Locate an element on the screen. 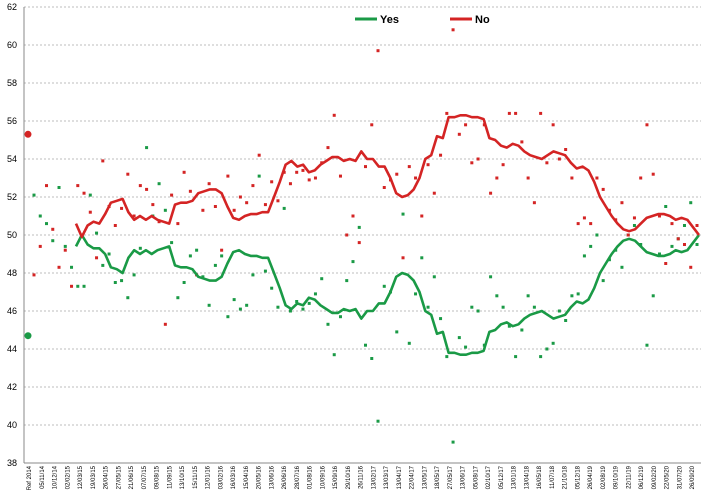 This screenshot has width=709, height=496. x-tick-label: 13/04/18 is located at coordinates (527, 477).